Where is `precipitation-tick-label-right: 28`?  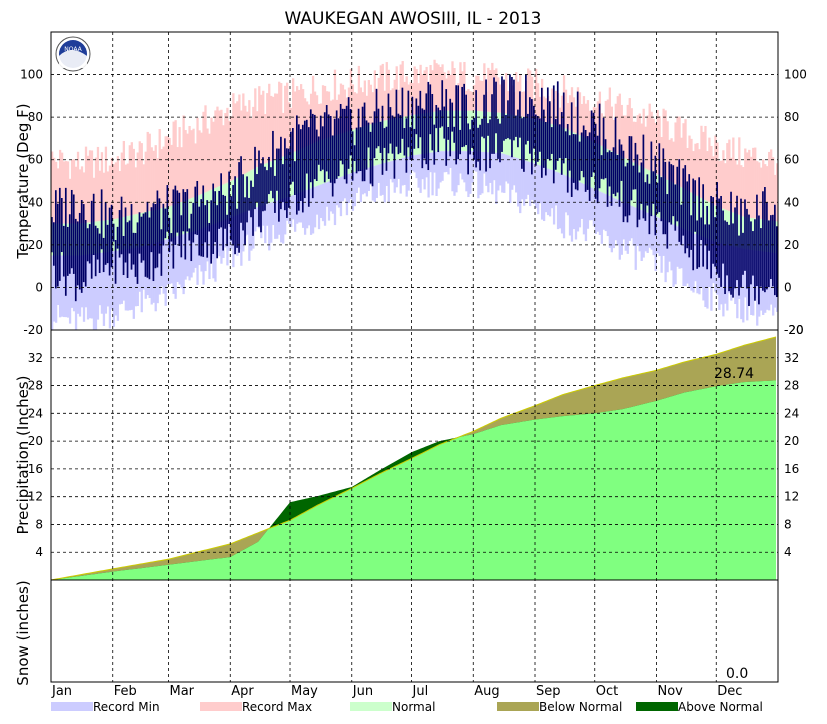 precipitation-tick-label-right: 28 is located at coordinates (791, 386).